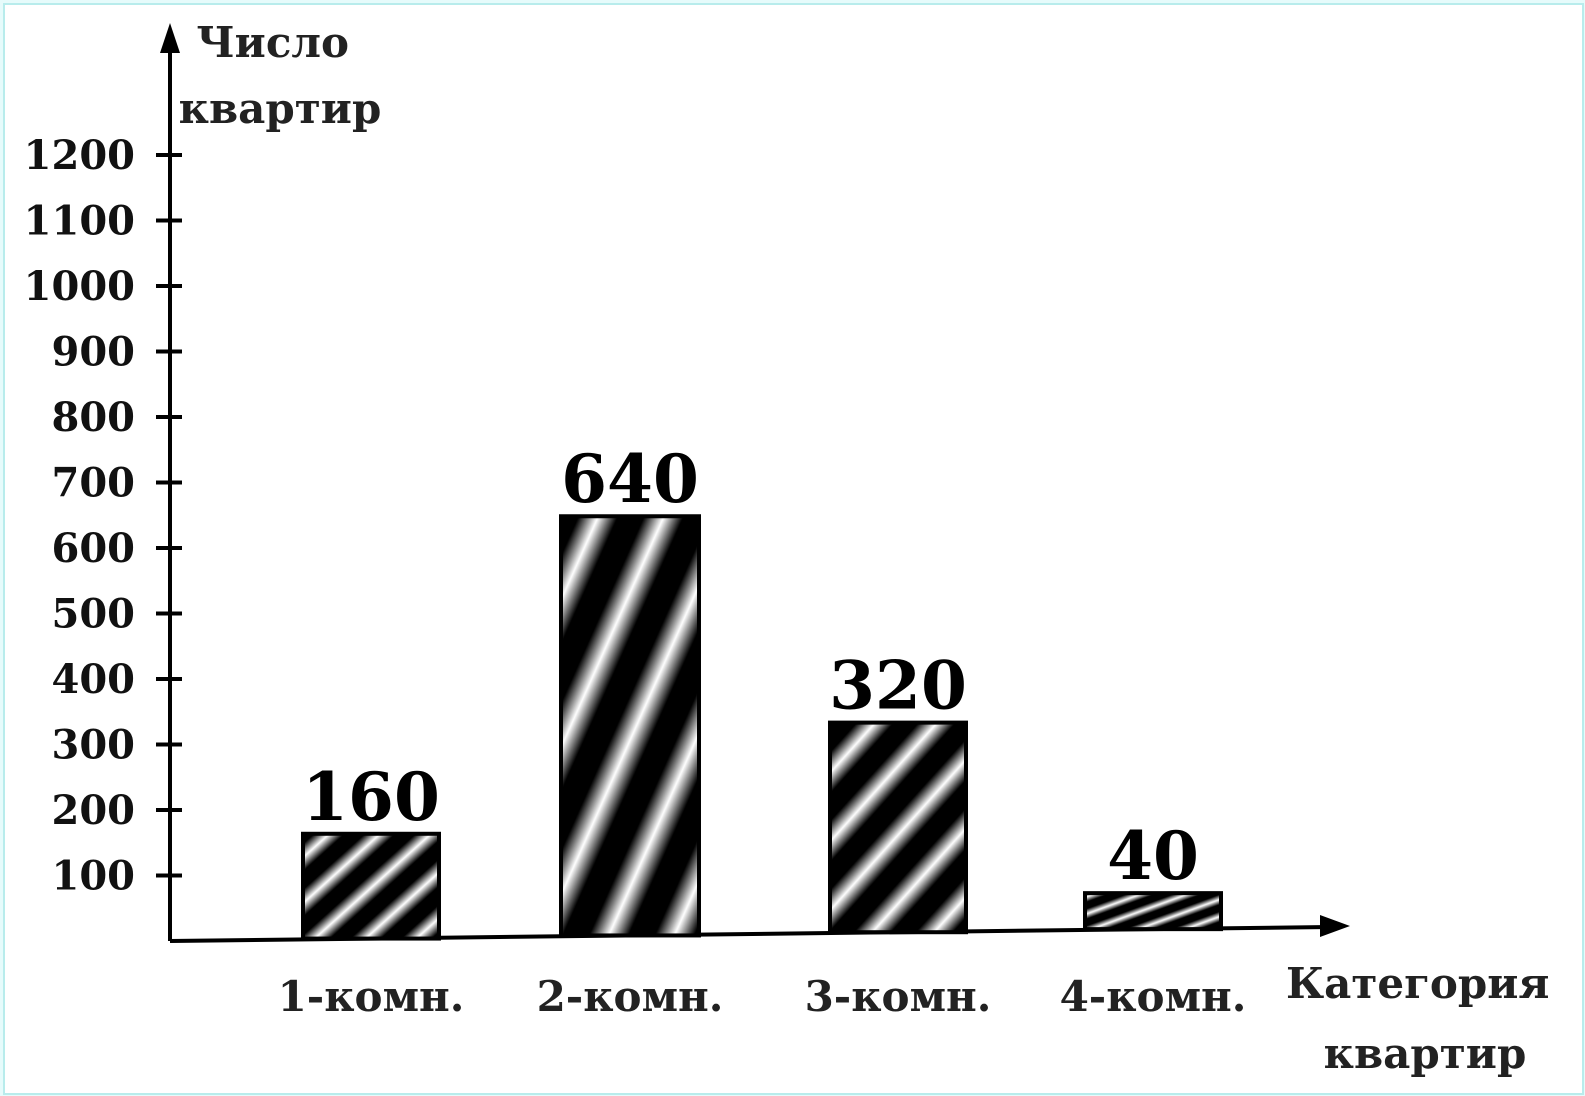 This screenshot has width=1585, height=1096. What do you see at coordinates (1335, 926) in the screenshot?
I see `x-axis-arrow-icon` at bounding box center [1335, 926].